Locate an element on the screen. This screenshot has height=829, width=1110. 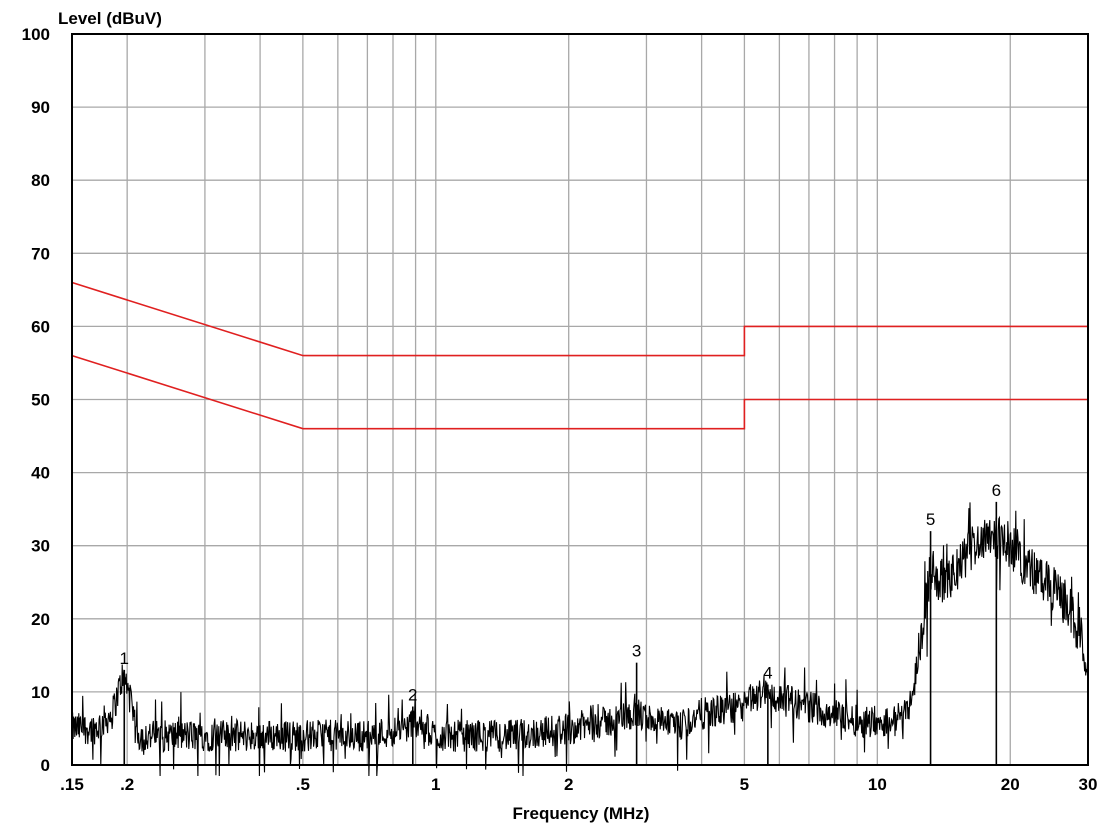
x-tick-label: 10 is located at coordinates (877, 784).